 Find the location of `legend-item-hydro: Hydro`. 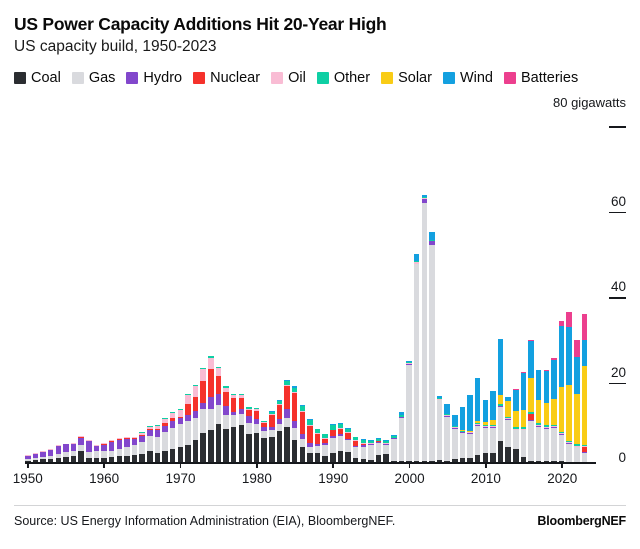

legend-item-hydro: Hydro is located at coordinates (154, 78).